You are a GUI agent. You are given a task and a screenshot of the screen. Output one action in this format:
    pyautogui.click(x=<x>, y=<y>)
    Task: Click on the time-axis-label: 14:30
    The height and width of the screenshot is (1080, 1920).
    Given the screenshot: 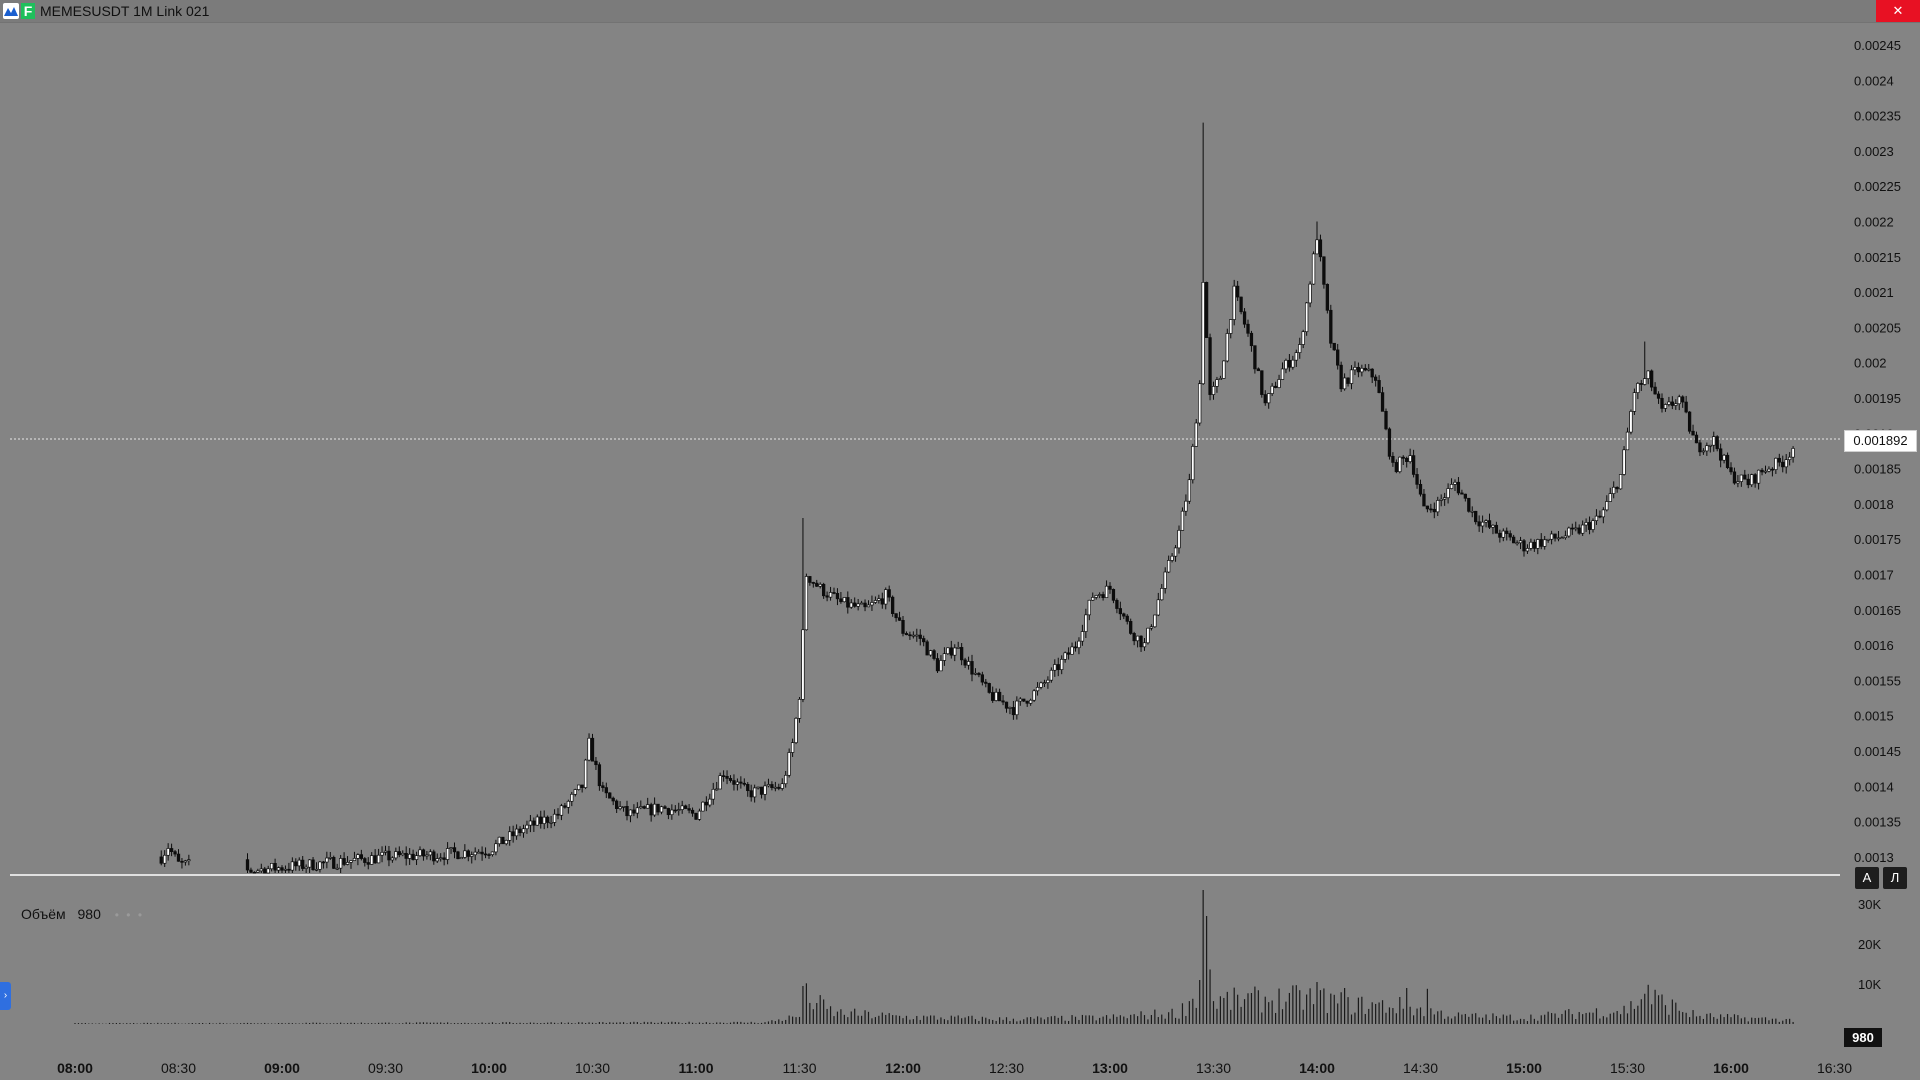 What is the action you would take?
    pyautogui.click(x=1420, y=1068)
    